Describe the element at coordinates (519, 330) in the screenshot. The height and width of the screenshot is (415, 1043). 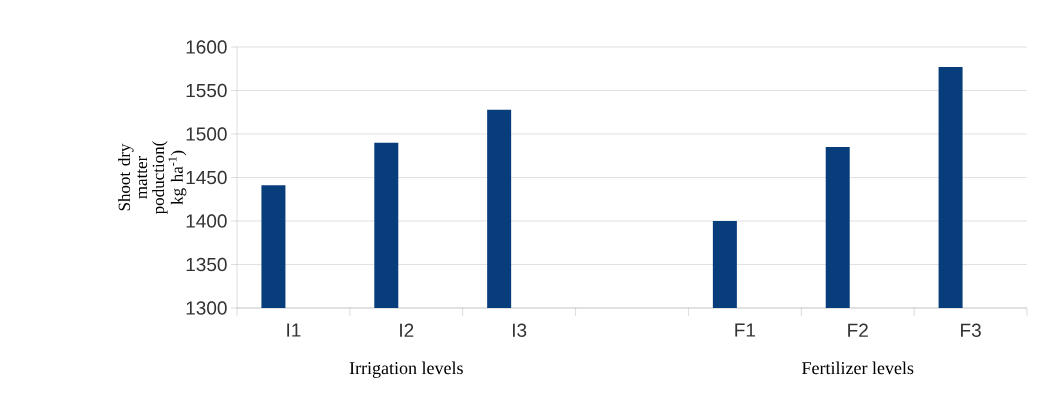
I see `x-tick-label: I3` at that location.